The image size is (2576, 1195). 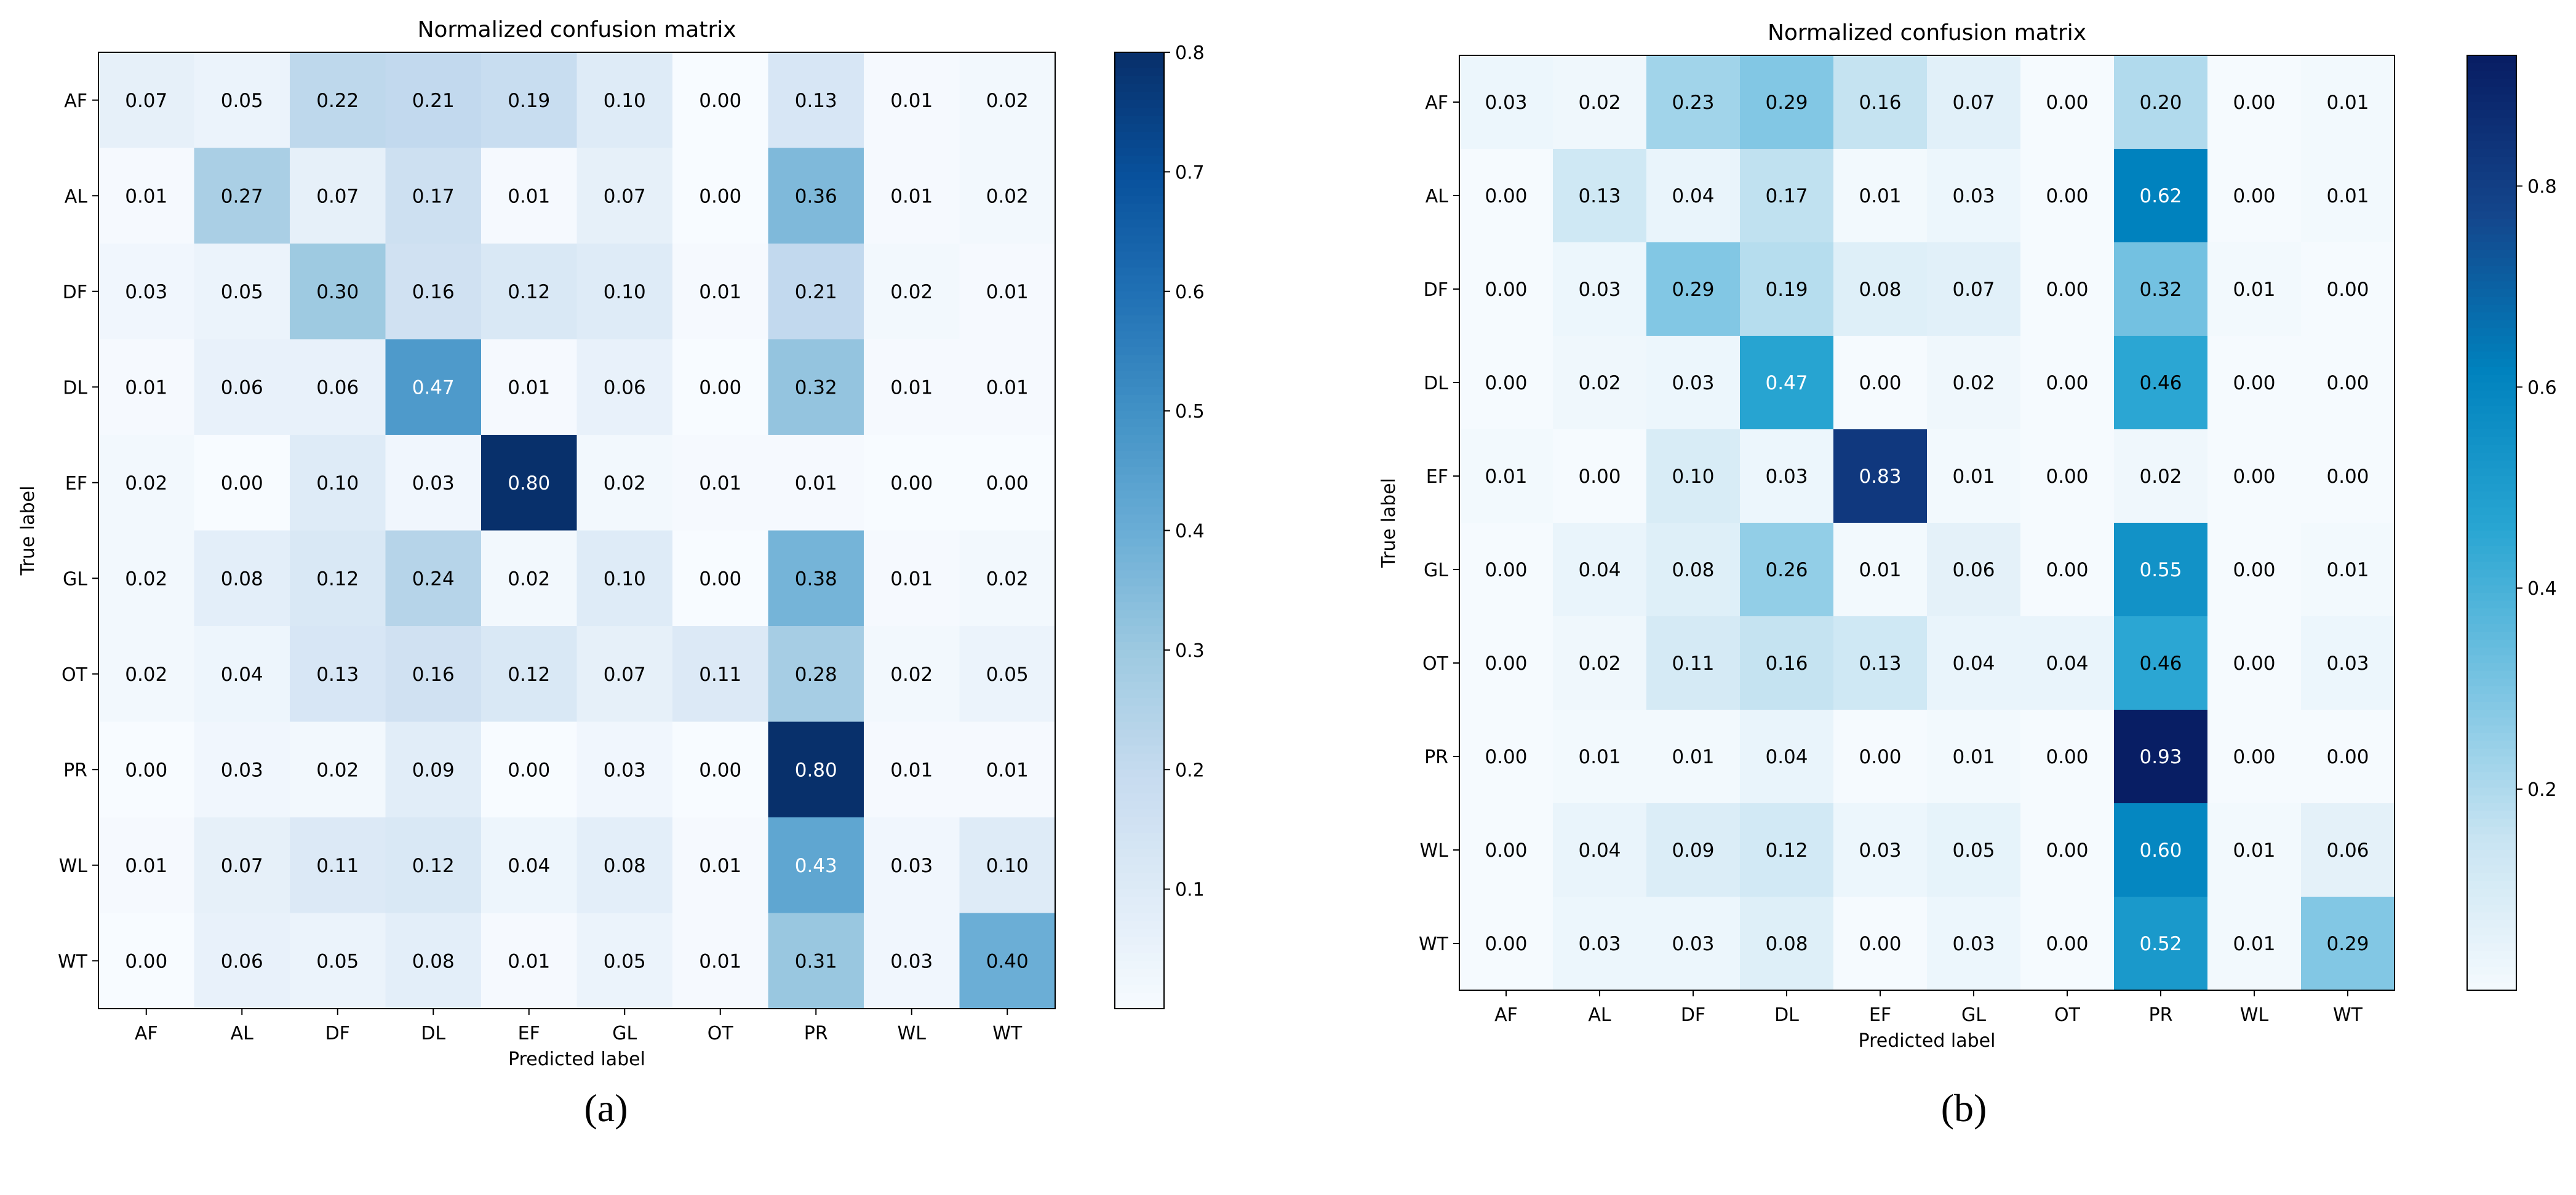 I want to click on colorbar-tick-label: 0.2, so click(x=2542, y=790).